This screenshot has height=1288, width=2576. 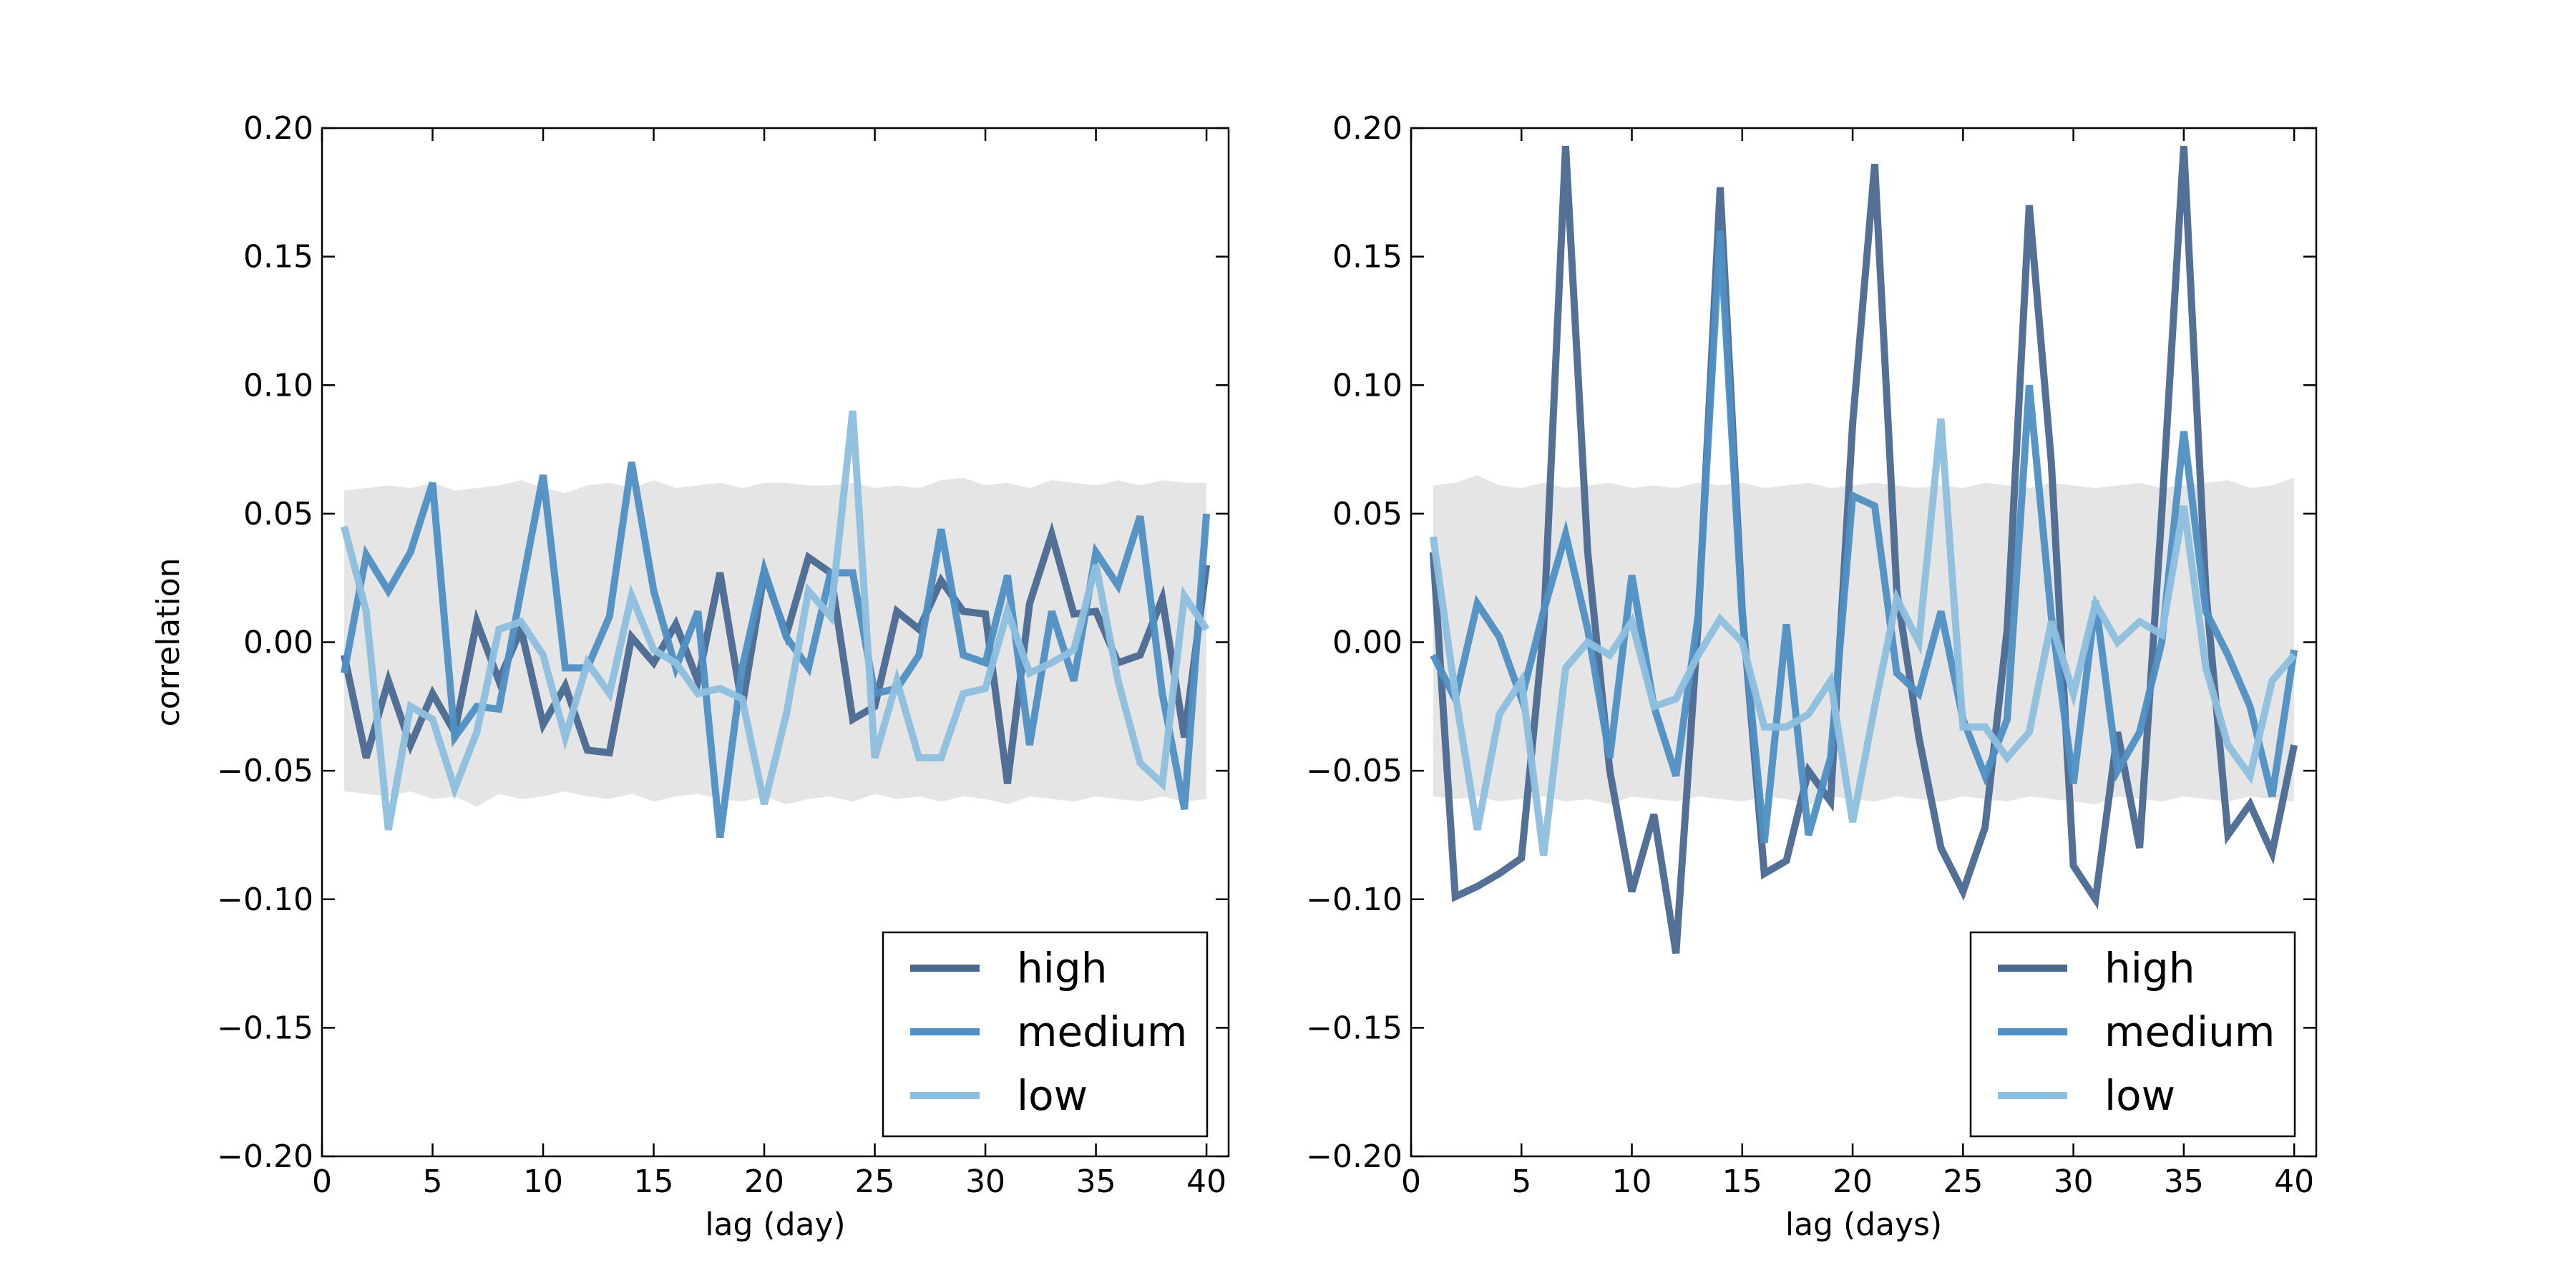 What do you see at coordinates (168, 641) in the screenshot?
I see `y-axis-label: correlation` at bounding box center [168, 641].